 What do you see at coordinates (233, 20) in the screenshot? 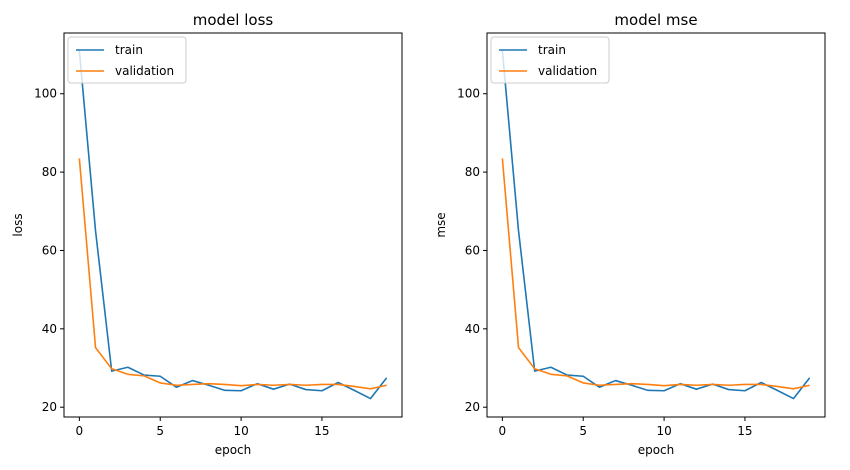
I see `chart-title: model loss` at bounding box center [233, 20].